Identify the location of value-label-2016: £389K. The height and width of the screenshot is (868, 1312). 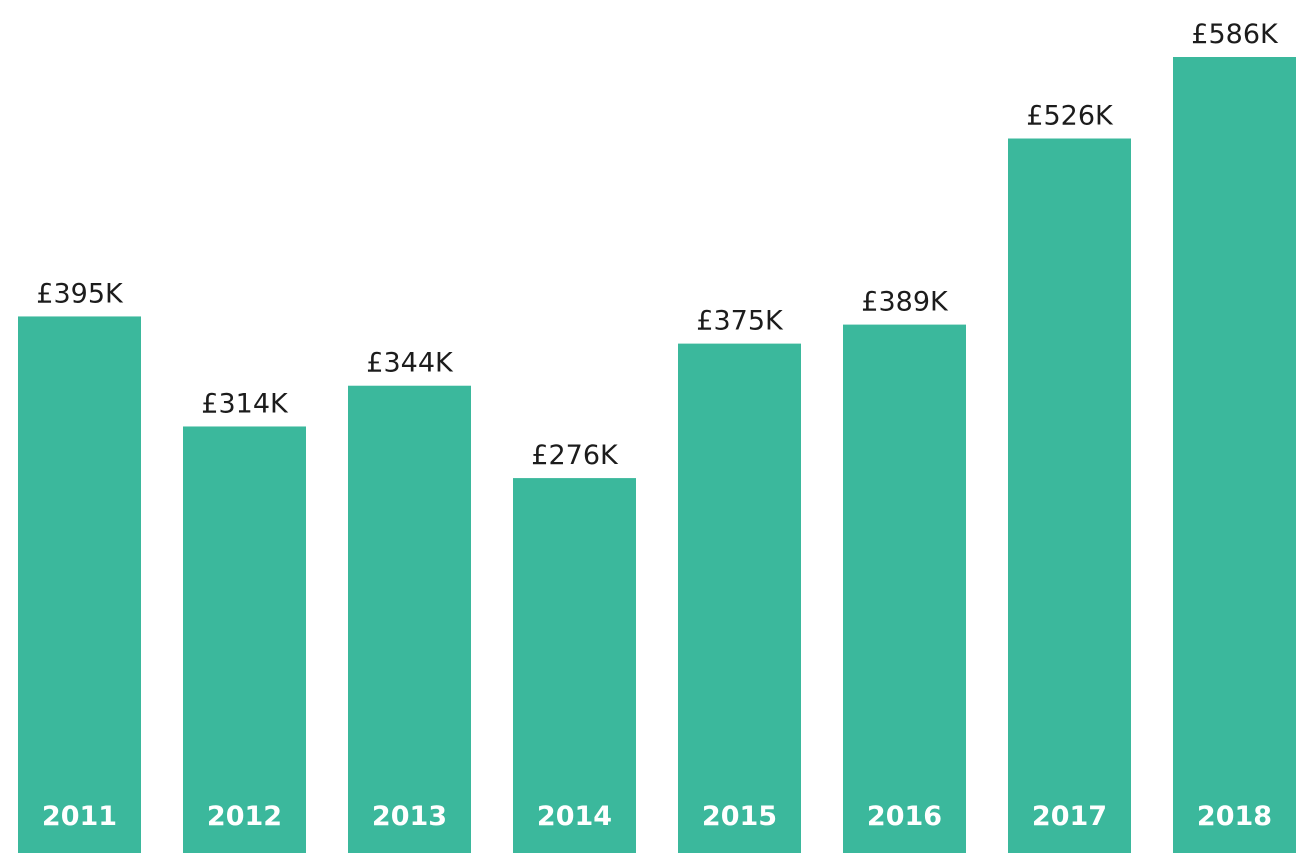
(905, 302).